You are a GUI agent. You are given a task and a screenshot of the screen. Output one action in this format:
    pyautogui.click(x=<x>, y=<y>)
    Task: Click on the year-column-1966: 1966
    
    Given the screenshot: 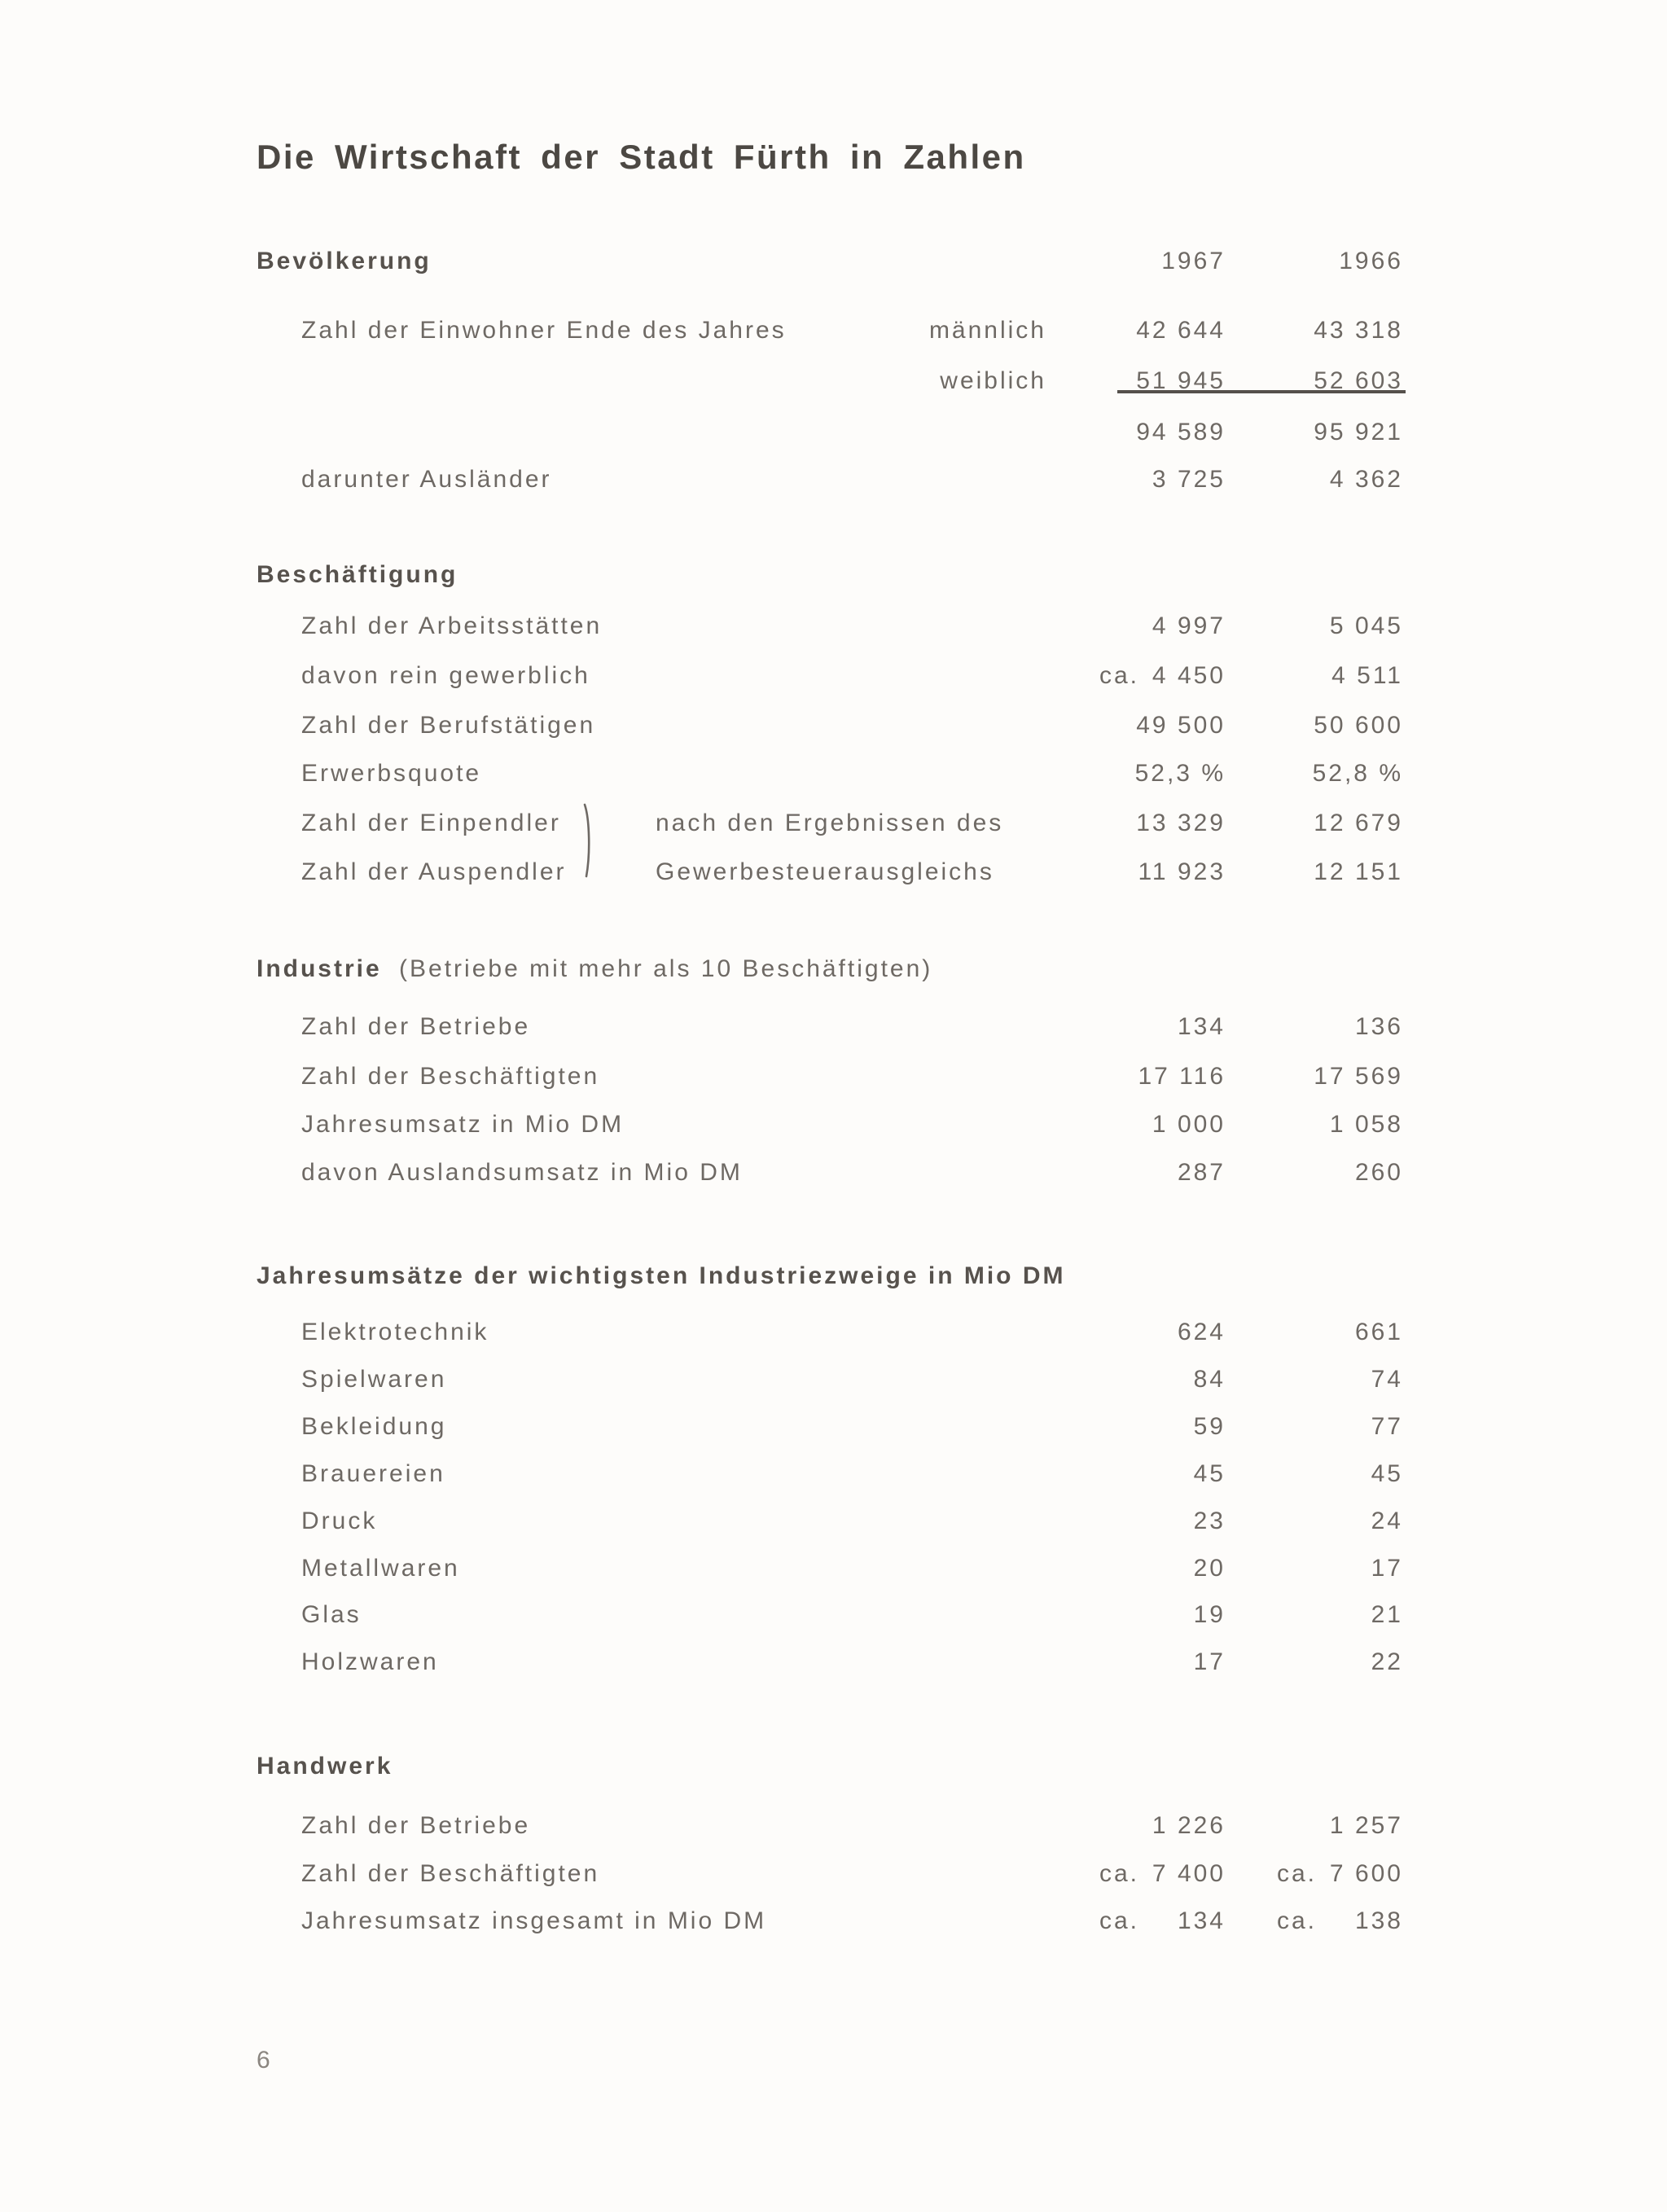 What is the action you would take?
    pyautogui.click(x=1371, y=261)
    